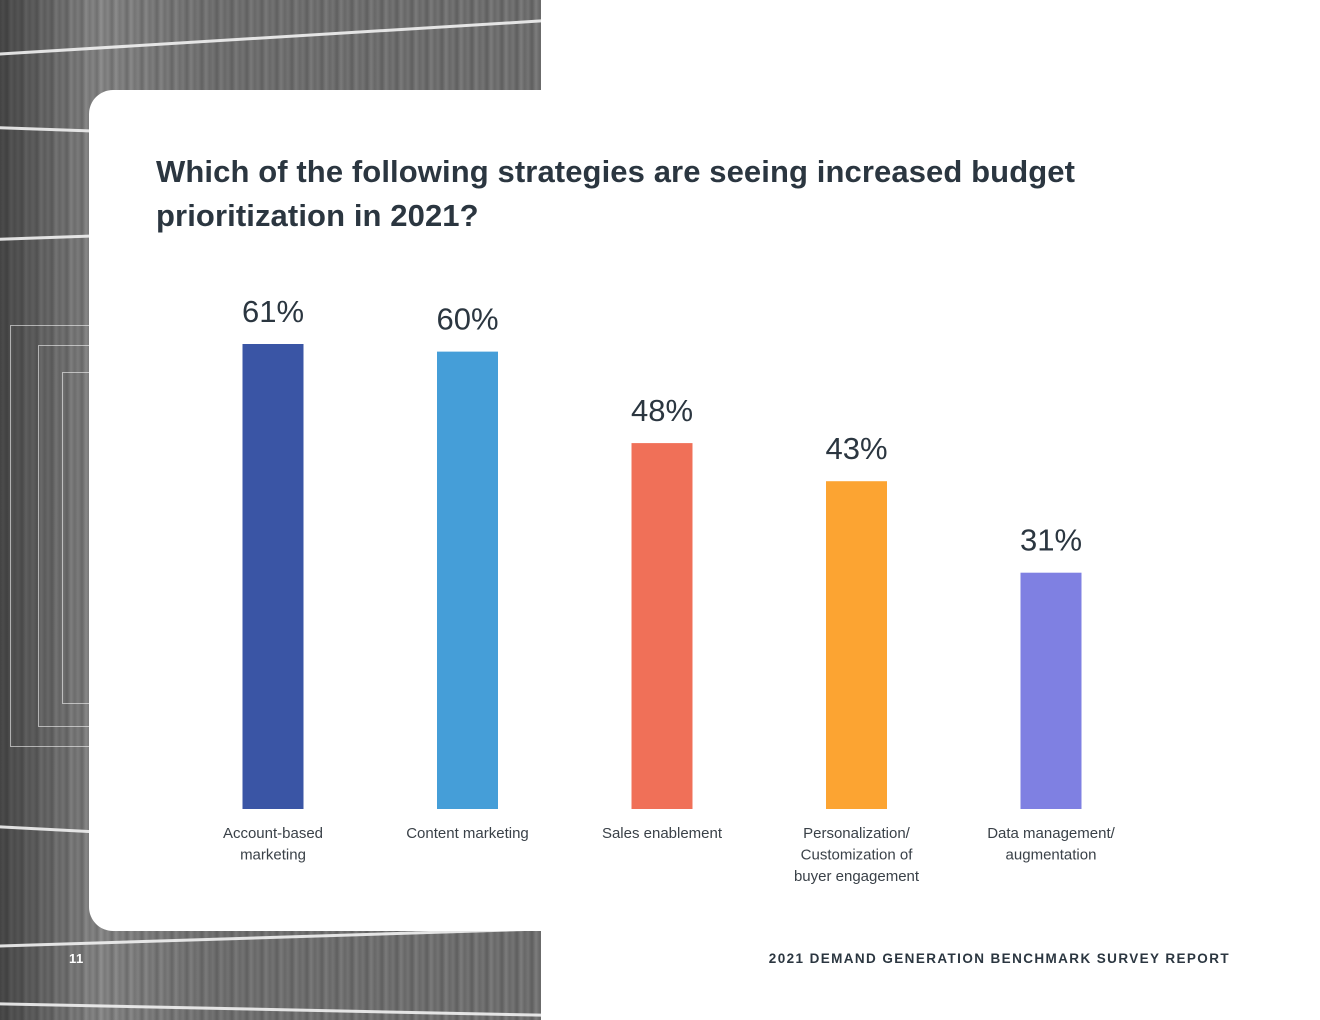 The height and width of the screenshot is (1020, 1320). I want to click on category-label-line: Sales enablement, so click(662, 833).